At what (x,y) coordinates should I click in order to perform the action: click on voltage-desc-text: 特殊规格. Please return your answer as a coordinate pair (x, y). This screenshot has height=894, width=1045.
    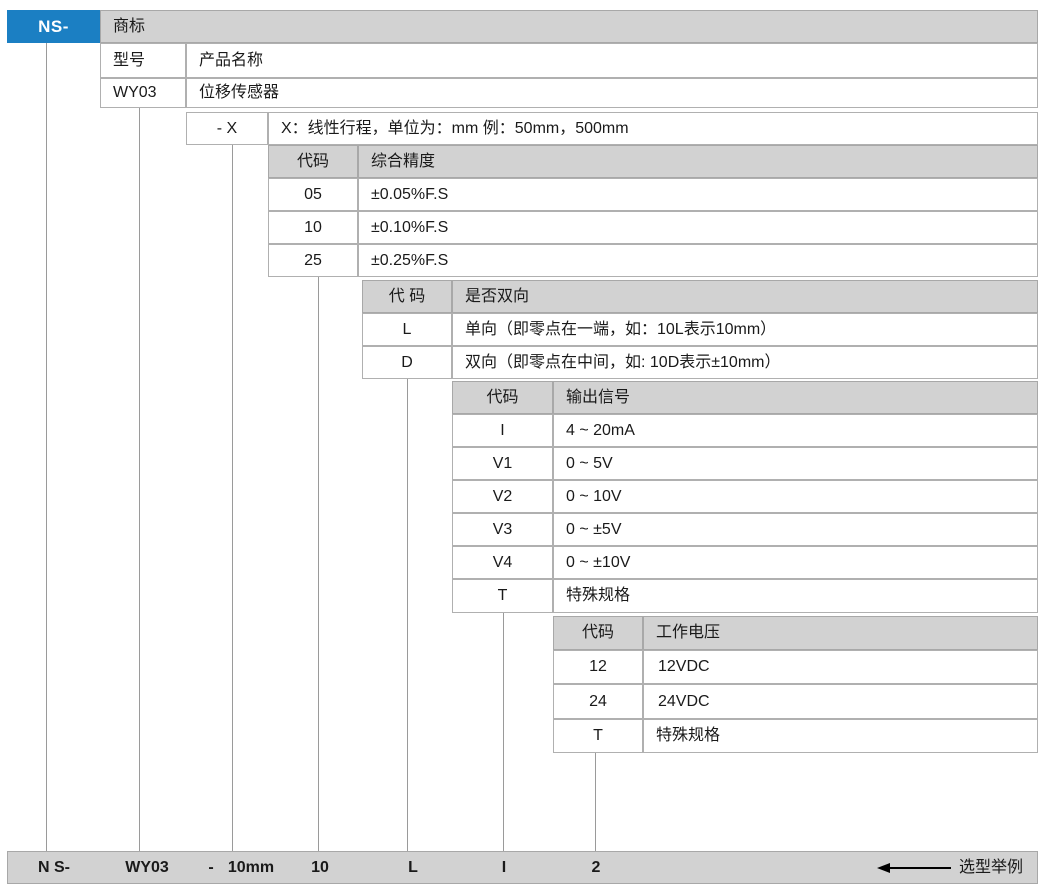
    Looking at the image, I should click on (688, 735).